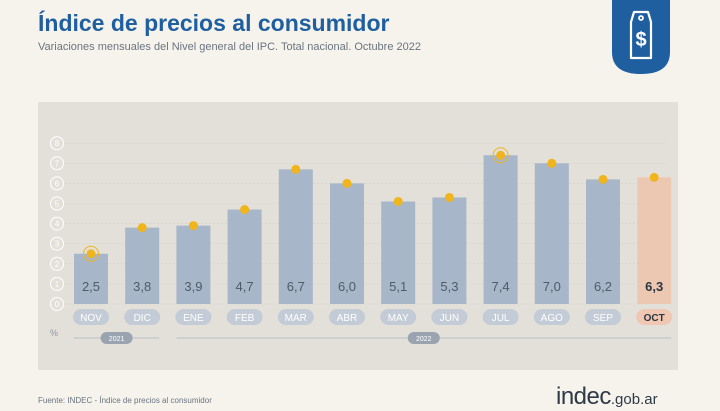 This screenshot has height=411, width=720. I want to click on price-tag-dollar-icon: $, so click(641, 37).